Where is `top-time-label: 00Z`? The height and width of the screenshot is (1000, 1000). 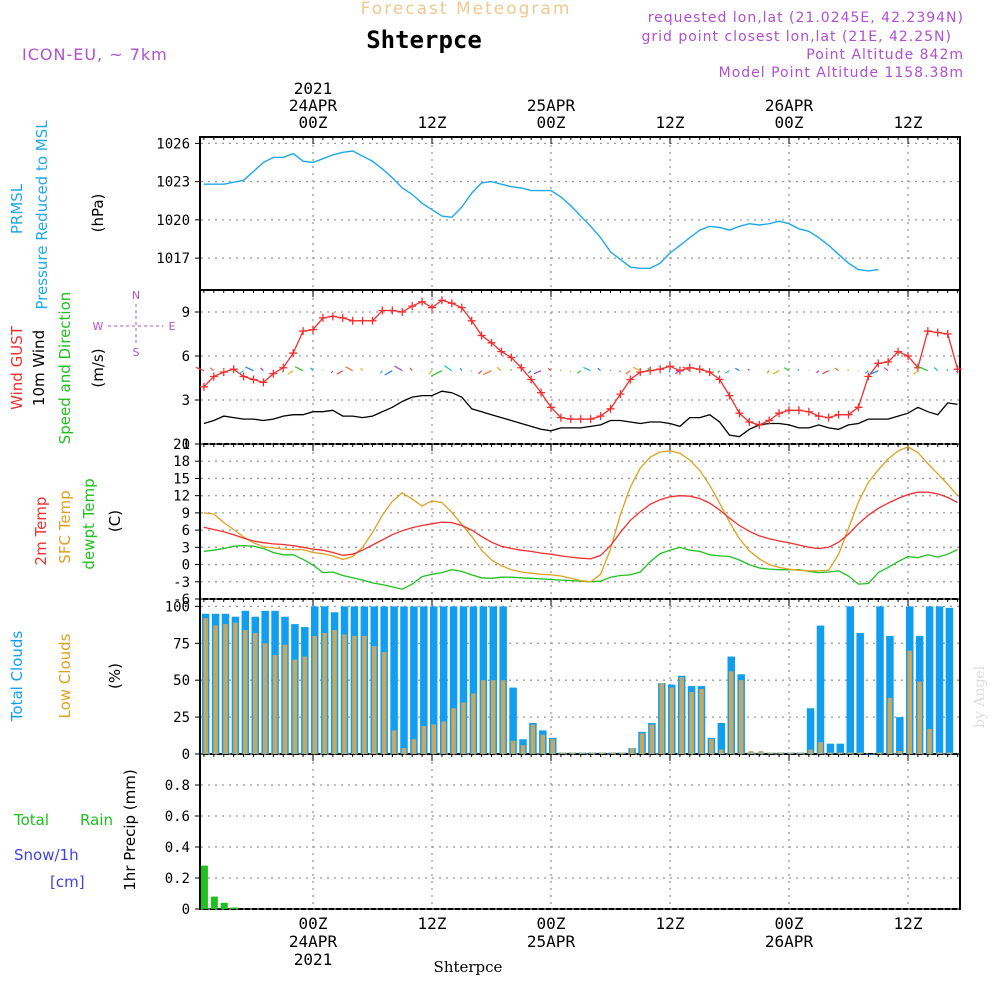
top-time-label: 00Z is located at coordinates (551, 122).